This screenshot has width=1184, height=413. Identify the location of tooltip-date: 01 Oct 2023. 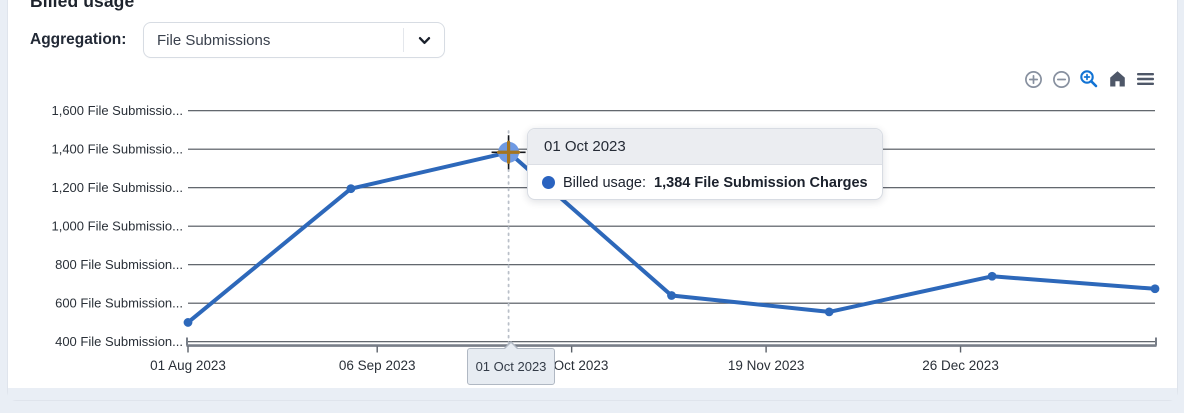
(705, 147).